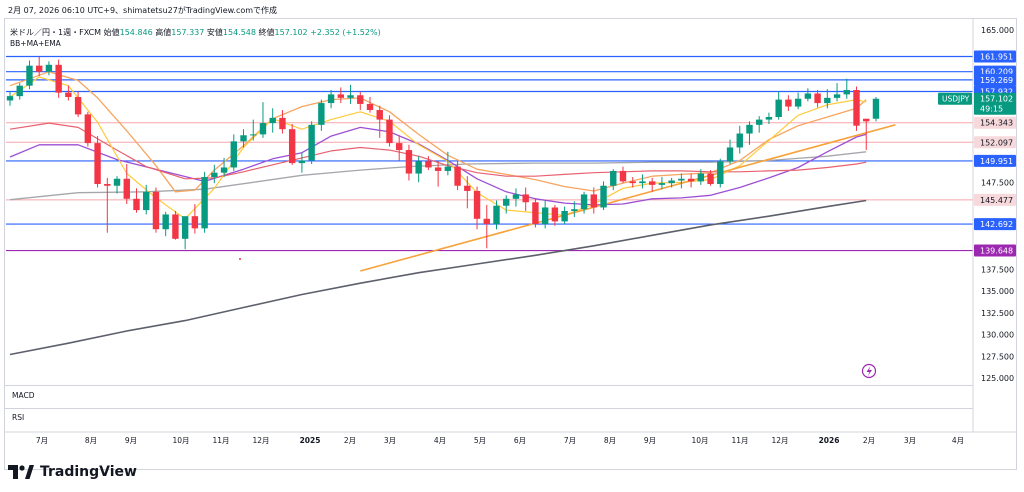 The height and width of the screenshot is (492, 1024). I want to click on brand-name: TradingView, so click(88, 472).